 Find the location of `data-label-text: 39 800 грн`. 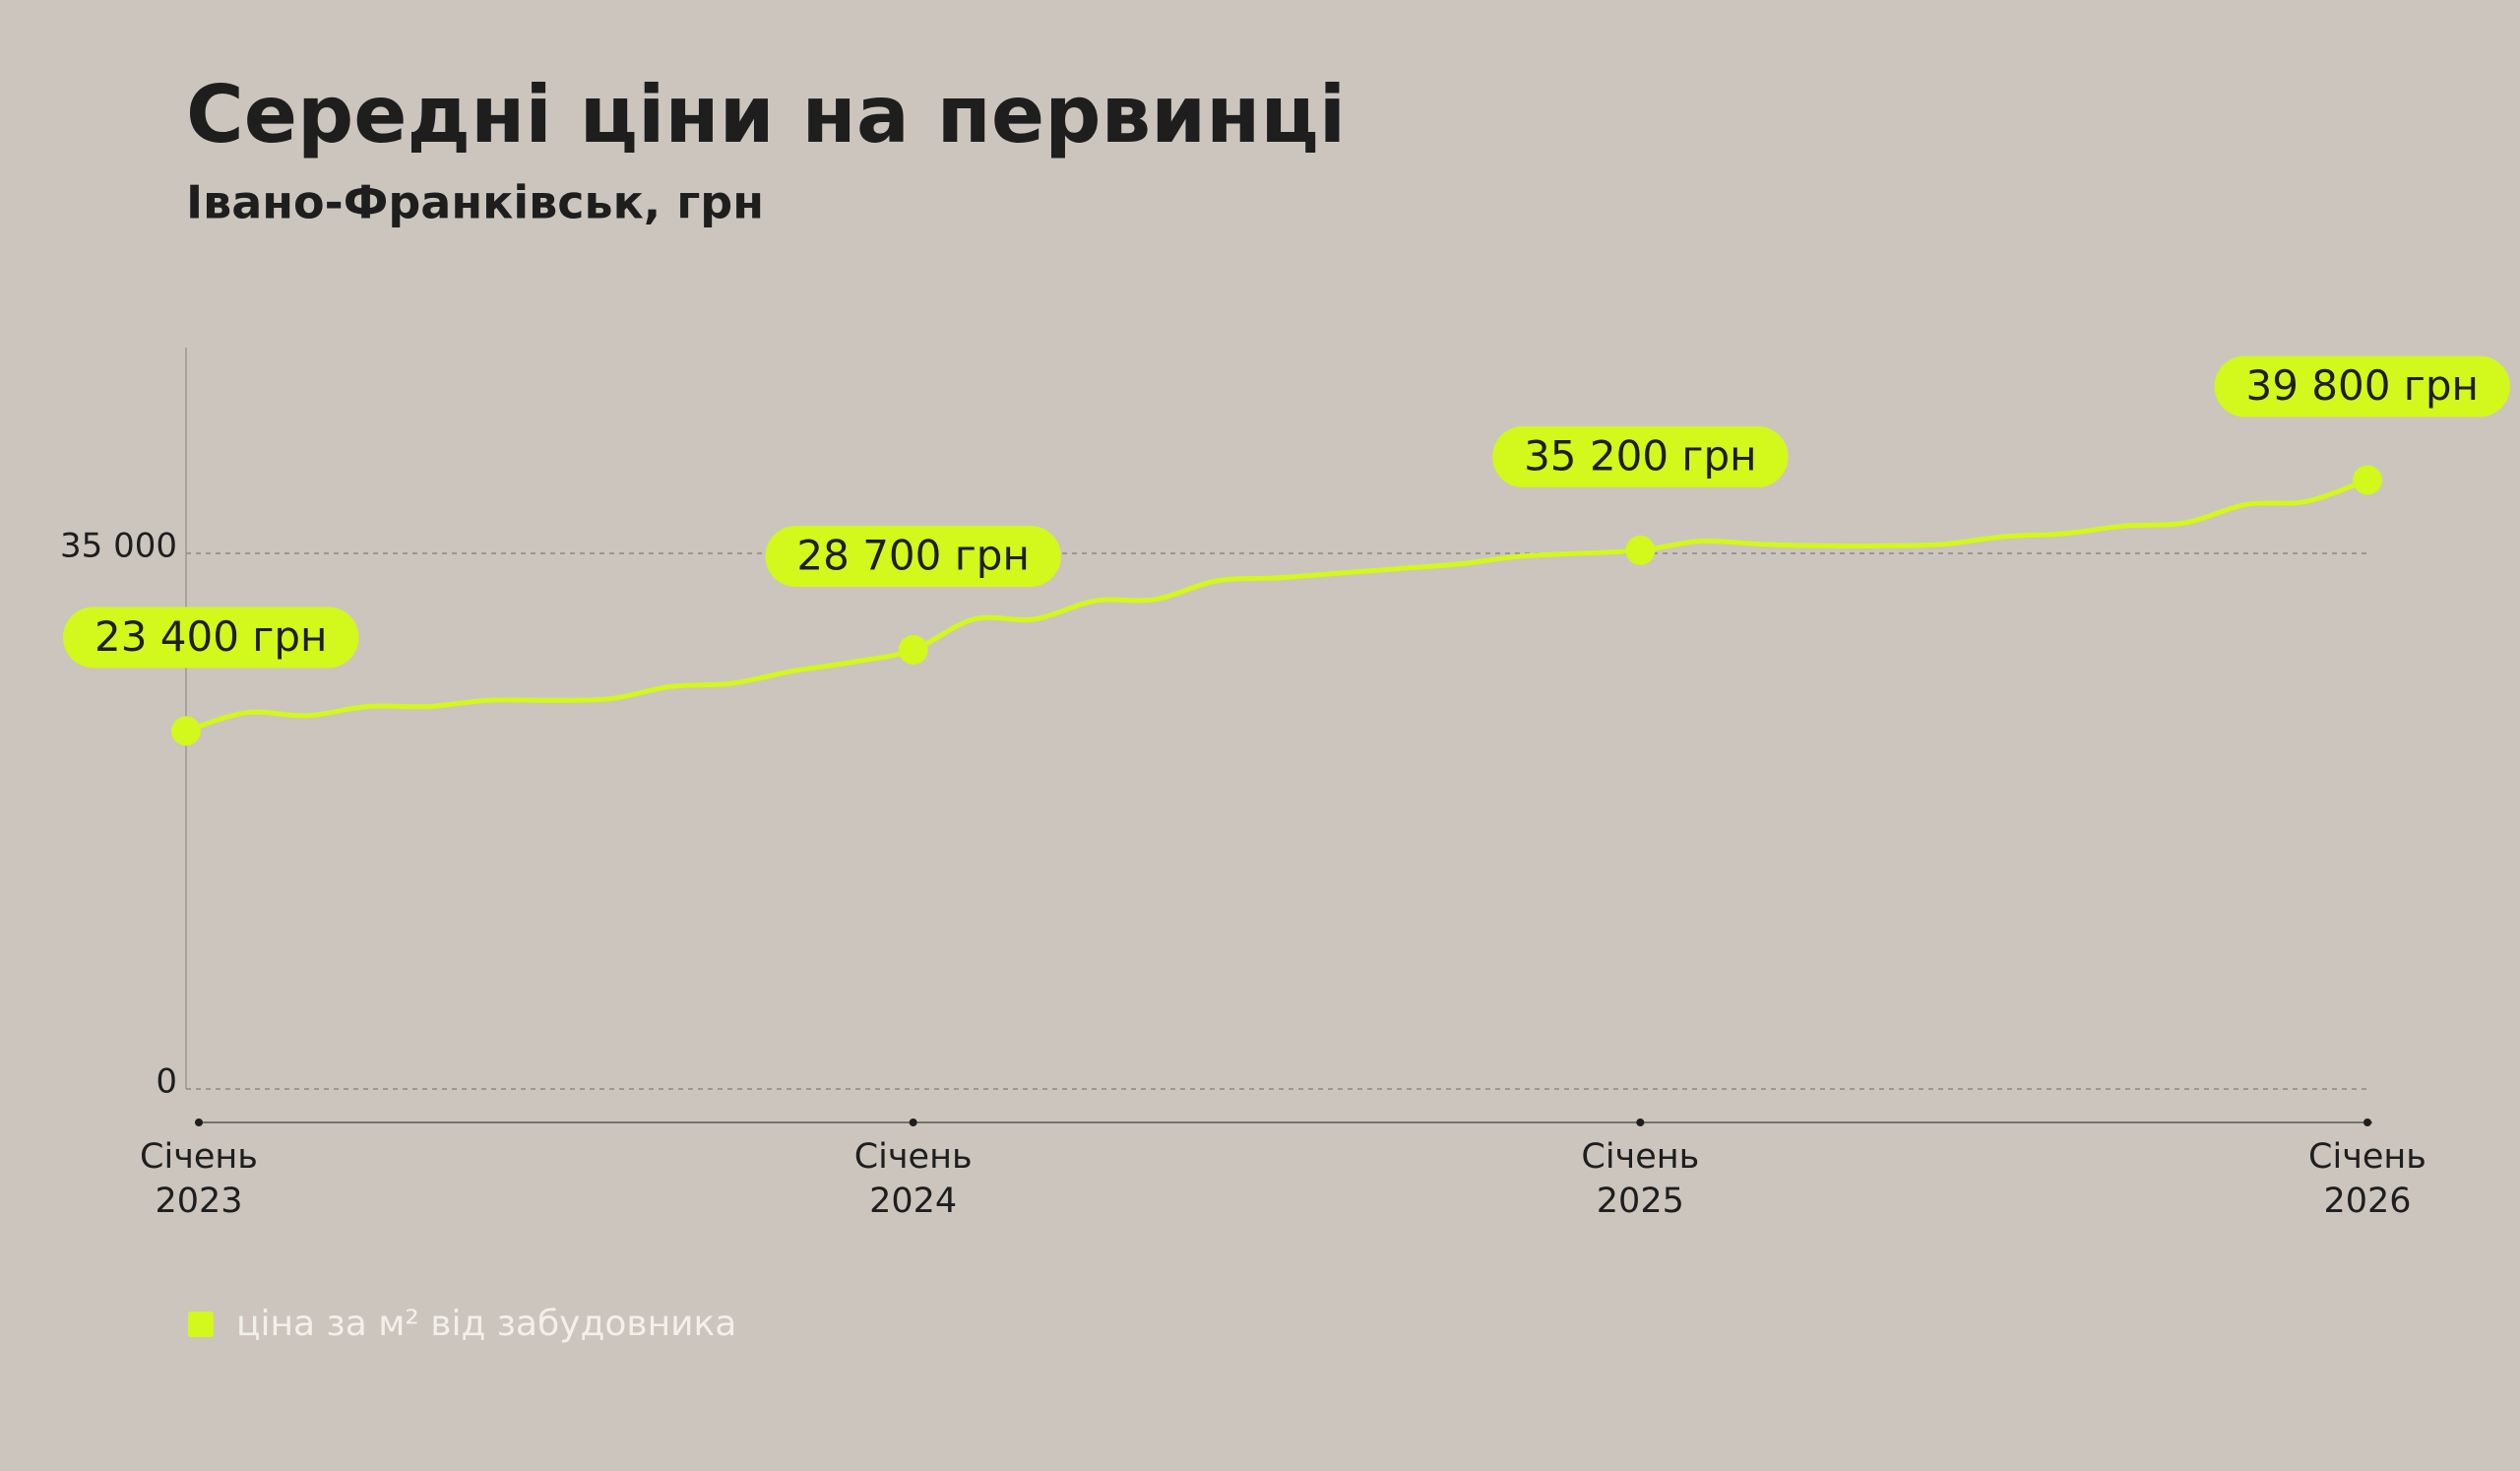

data-label-text: 39 800 грн is located at coordinates (2363, 385).